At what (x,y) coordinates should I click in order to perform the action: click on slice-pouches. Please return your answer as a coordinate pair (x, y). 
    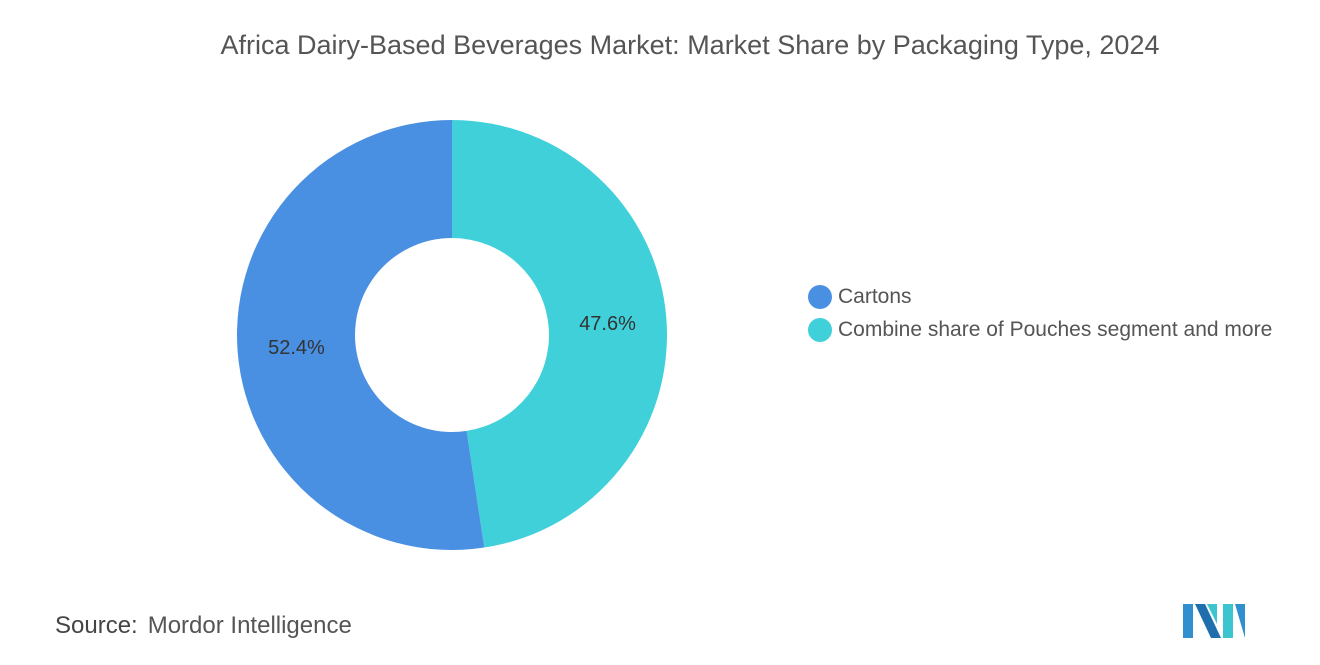
    Looking at the image, I should click on (559, 334).